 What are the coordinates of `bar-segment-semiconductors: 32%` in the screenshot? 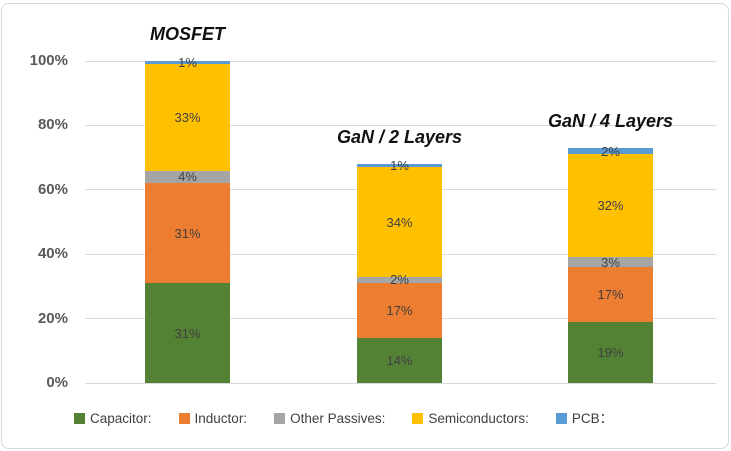 It's located at (610, 206).